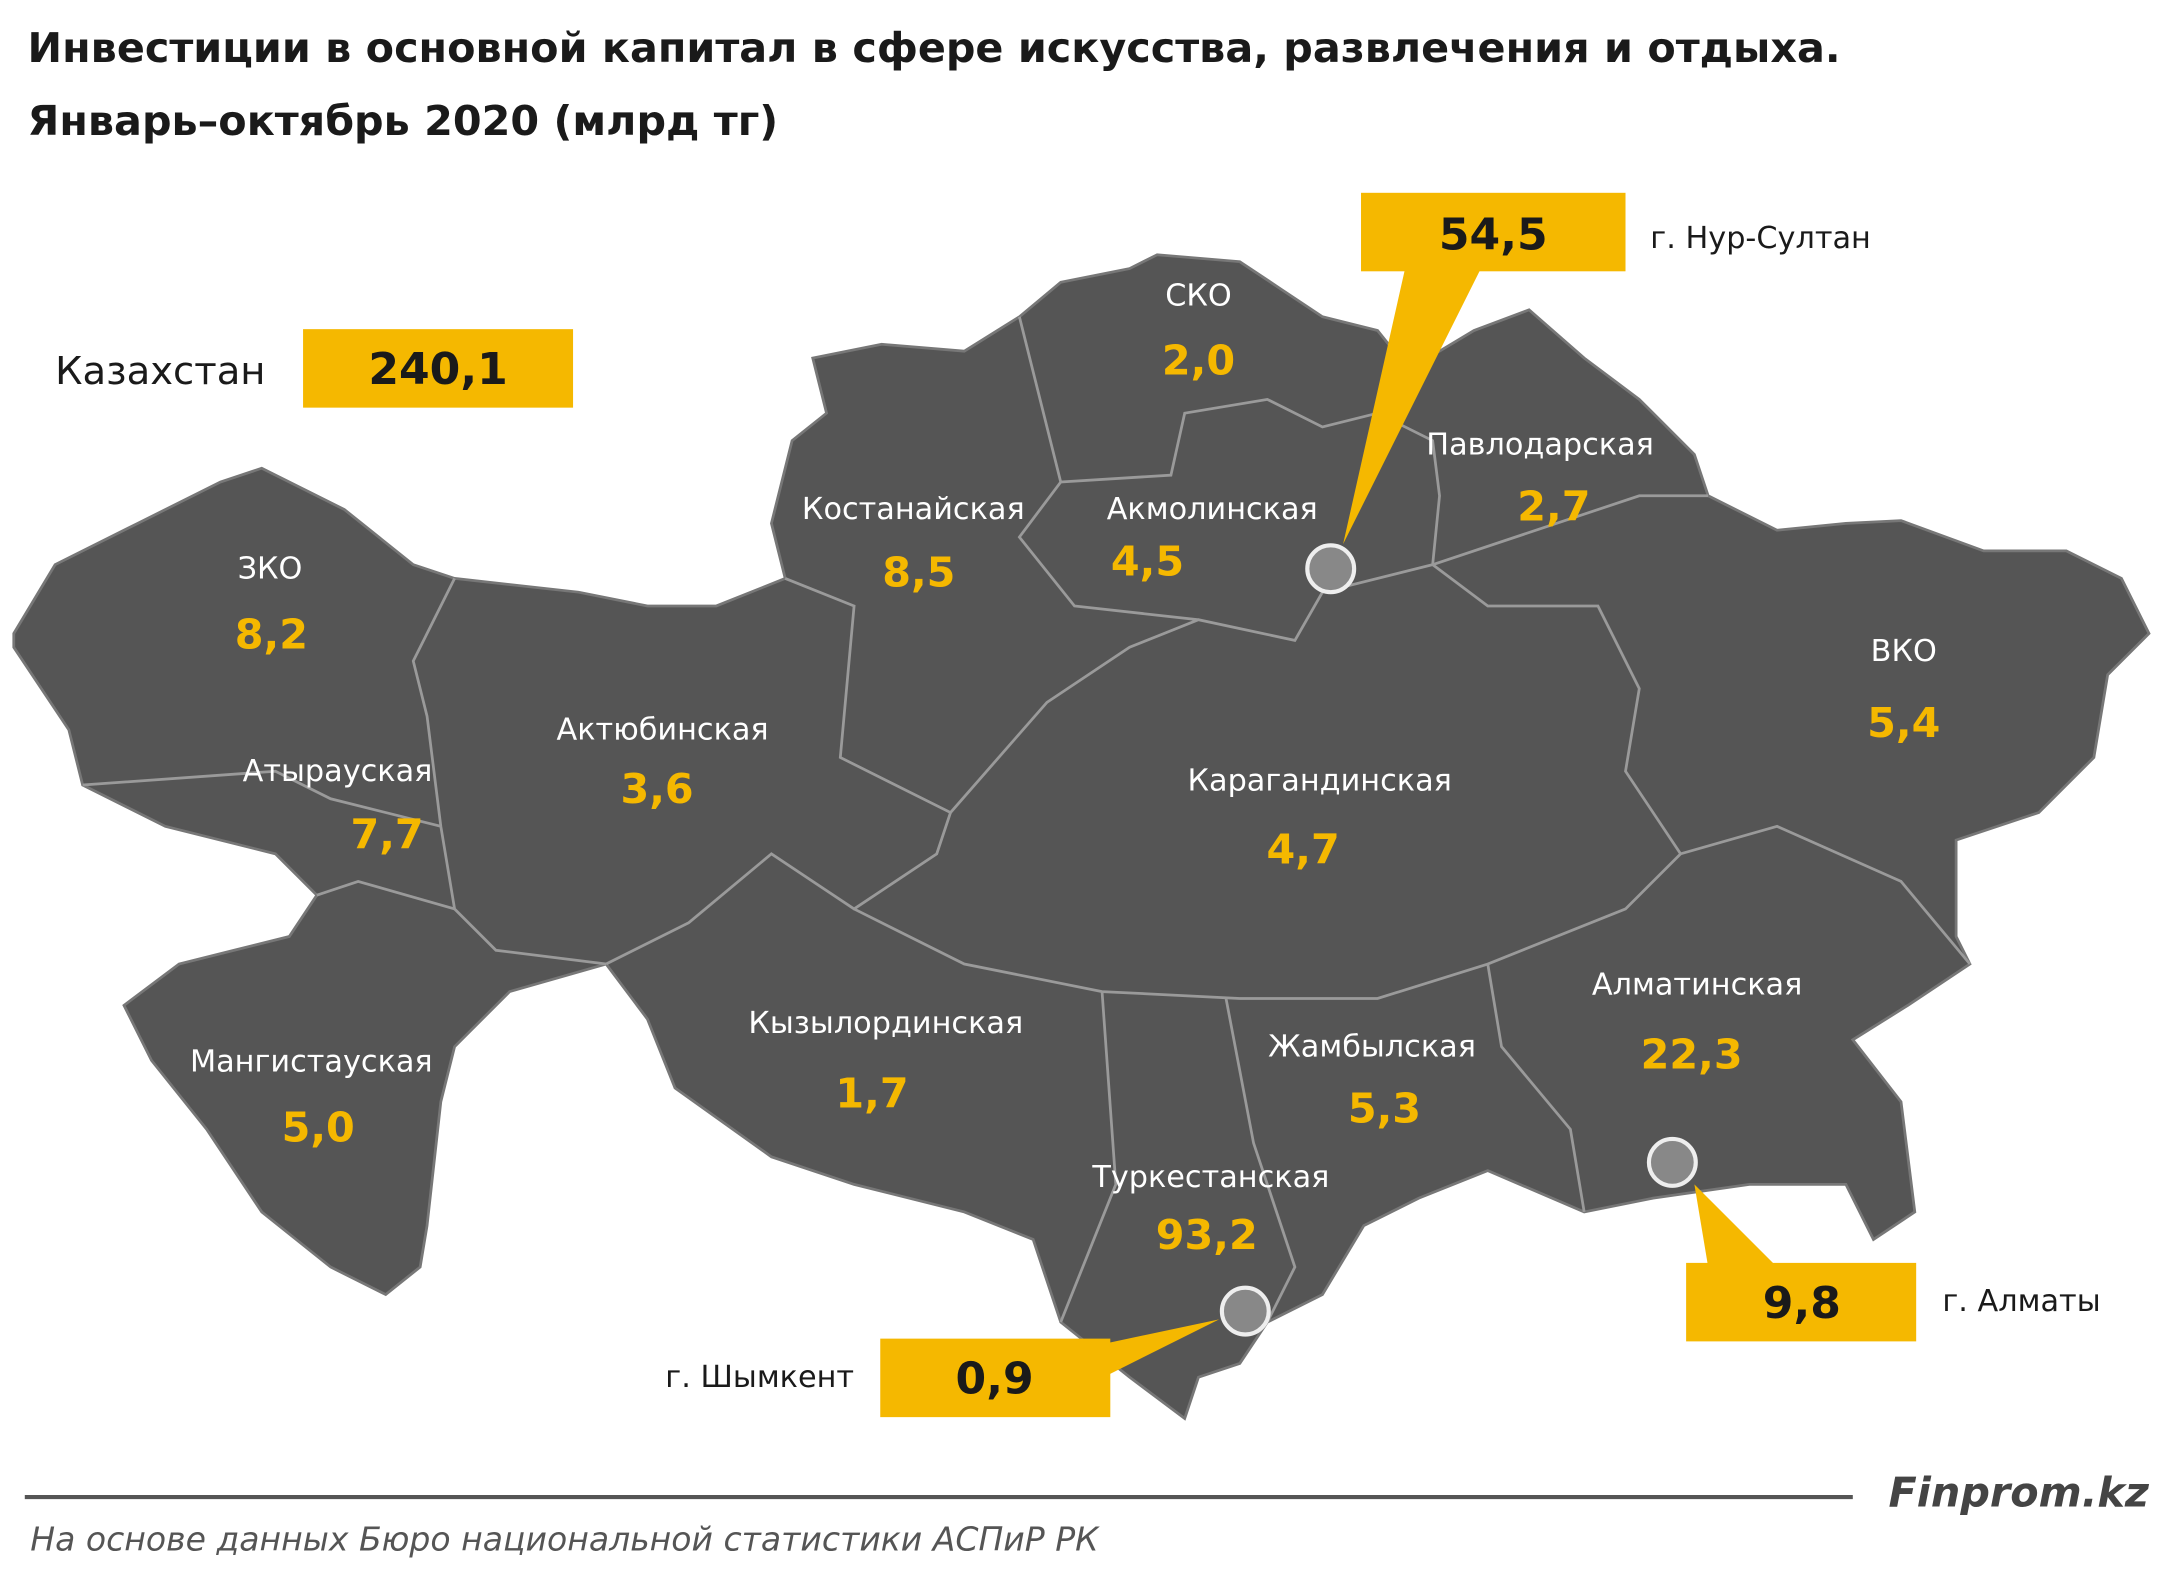  What do you see at coordinates (403, 121) in the screenshot?
I see `title-line: Январь–октябрь 2020 (млрд тг)` at bounding box center [403, 121].